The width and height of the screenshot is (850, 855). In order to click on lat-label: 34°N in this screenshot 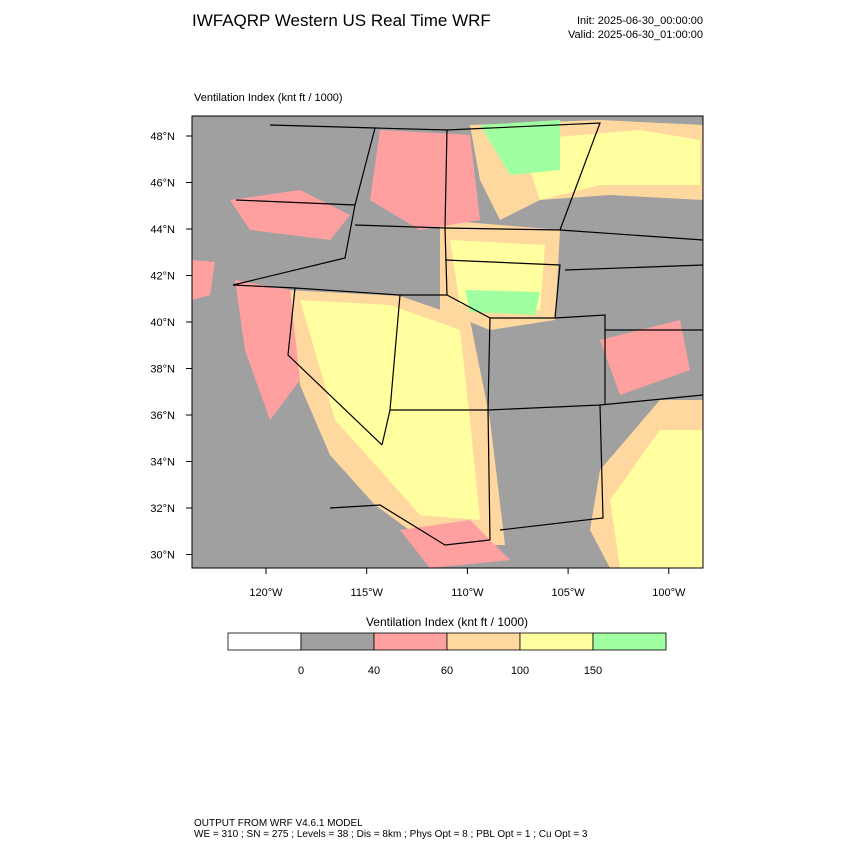, I will do `click(162, 463)`.